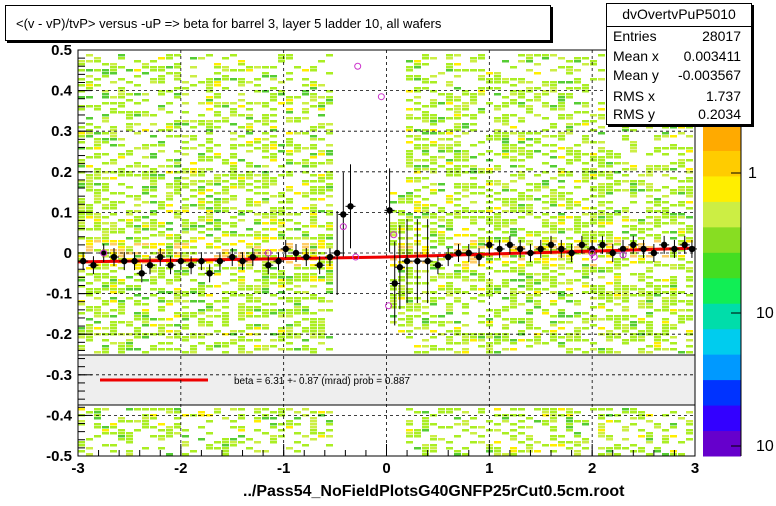  I want to click on profile-point, so click(468, 253).